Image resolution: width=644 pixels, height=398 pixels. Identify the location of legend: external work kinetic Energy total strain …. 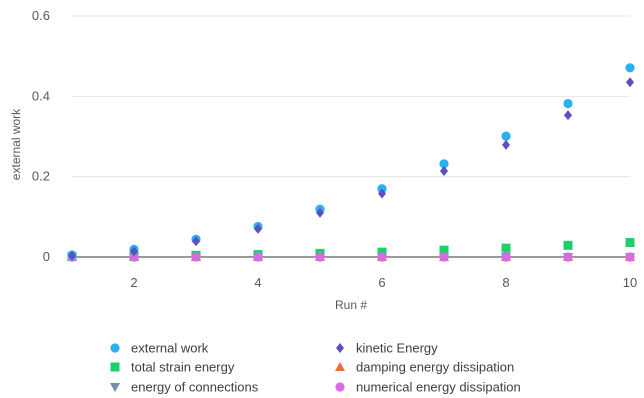
(315, 368).